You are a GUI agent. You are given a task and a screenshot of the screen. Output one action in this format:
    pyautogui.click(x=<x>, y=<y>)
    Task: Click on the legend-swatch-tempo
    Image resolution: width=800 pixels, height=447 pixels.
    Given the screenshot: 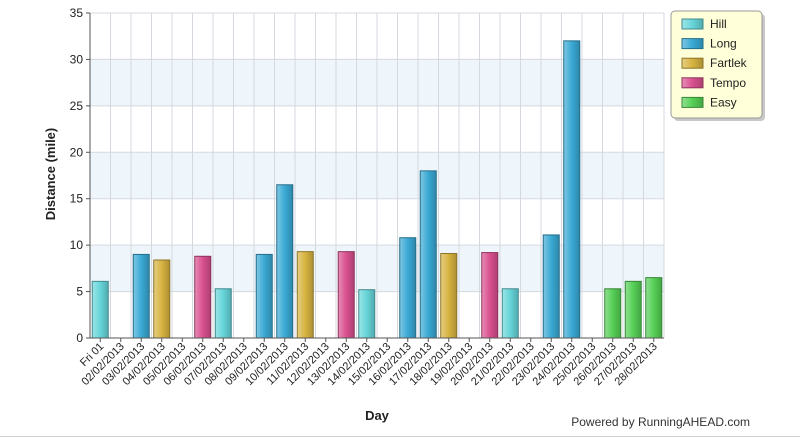 What is the action you would take?
    pyautogui.click(x=692, y=83)
    